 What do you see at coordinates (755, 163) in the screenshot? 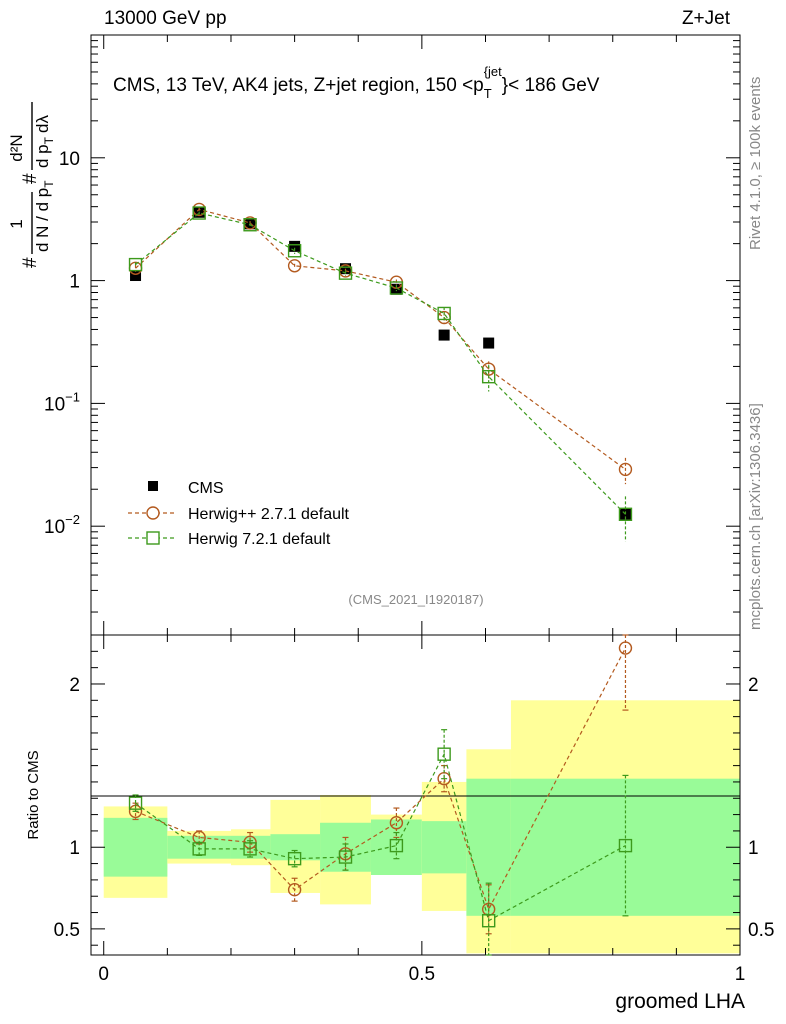
I see `rivet-label: Rivet 4.1.0, ≥ 100k events` at bounding box center [755, 163].